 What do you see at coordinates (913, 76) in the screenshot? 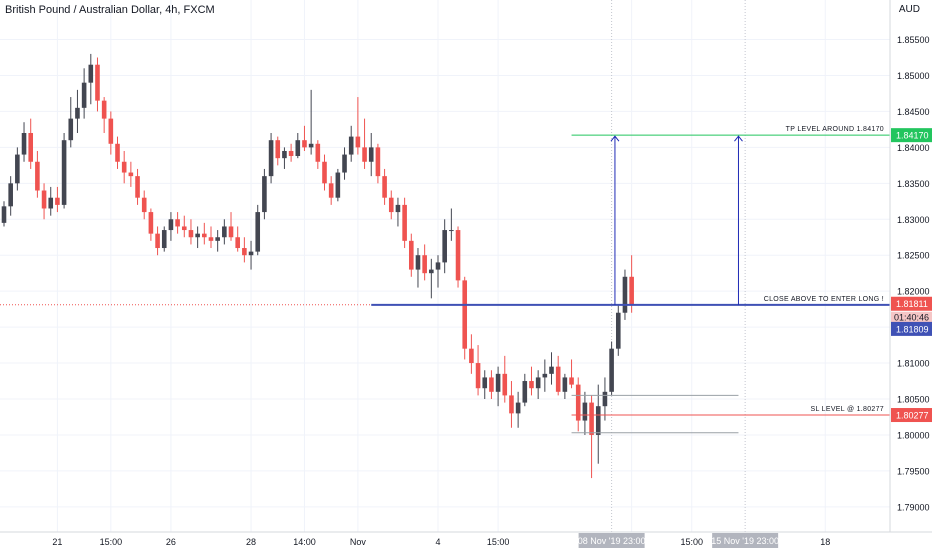
I see `price-tick-label: 1.85000` at bounding box center [913, 76].